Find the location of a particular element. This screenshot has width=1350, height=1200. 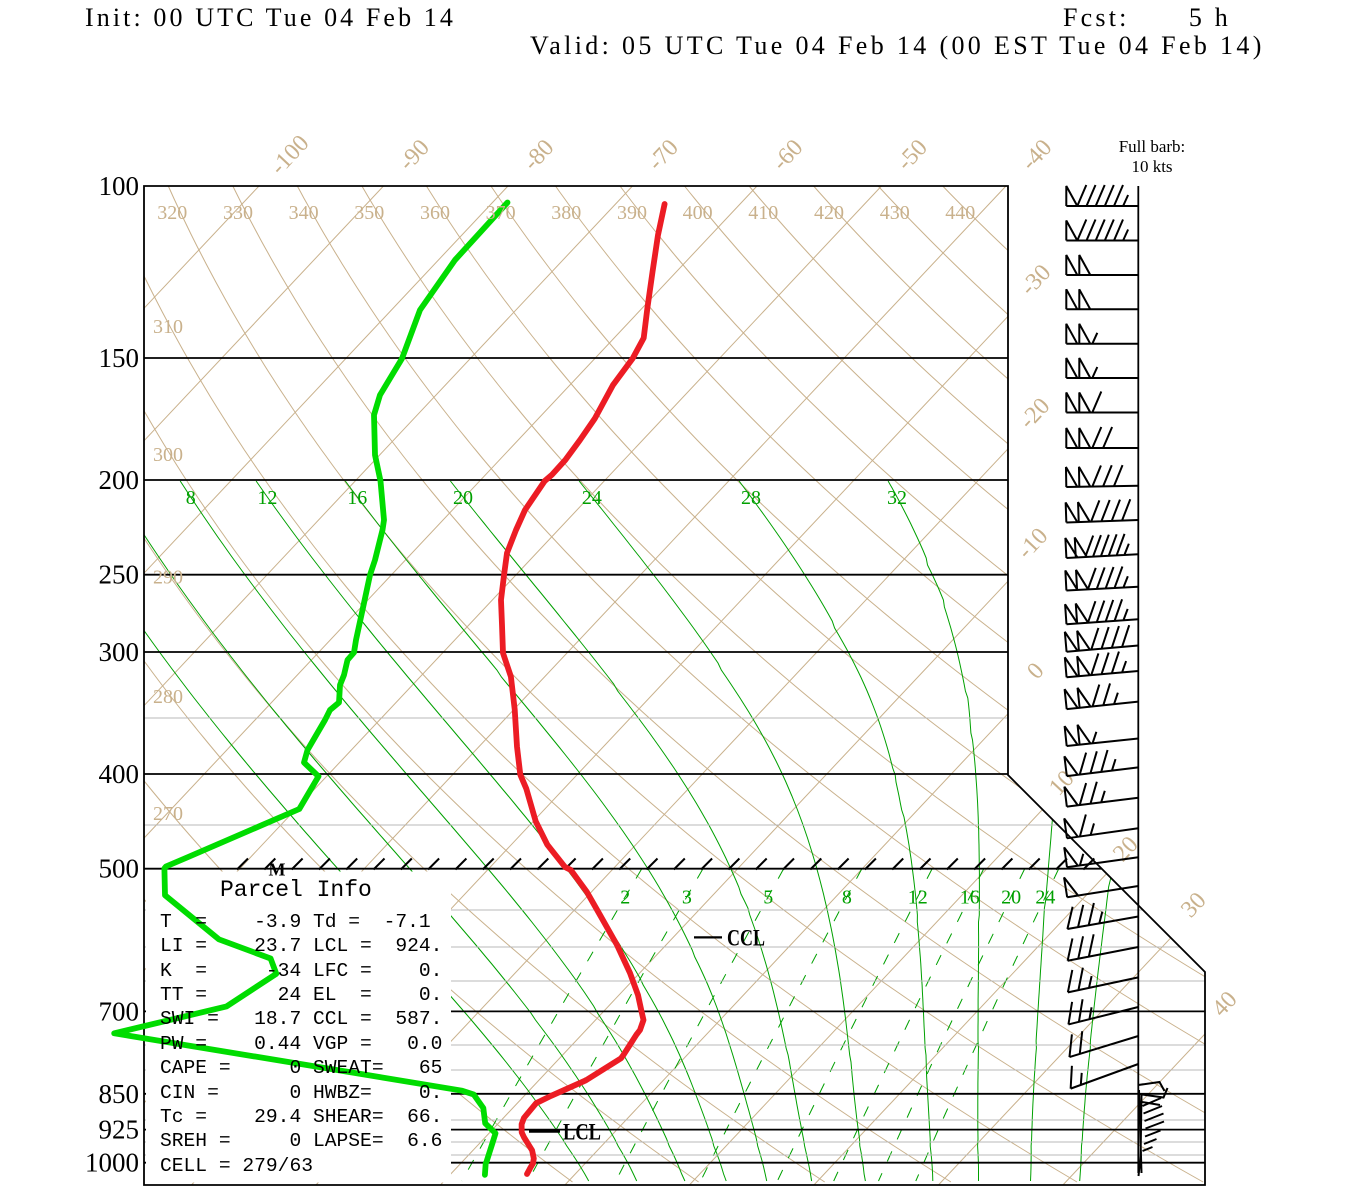

svg-text: 28 is located at coordinates (751, 498).